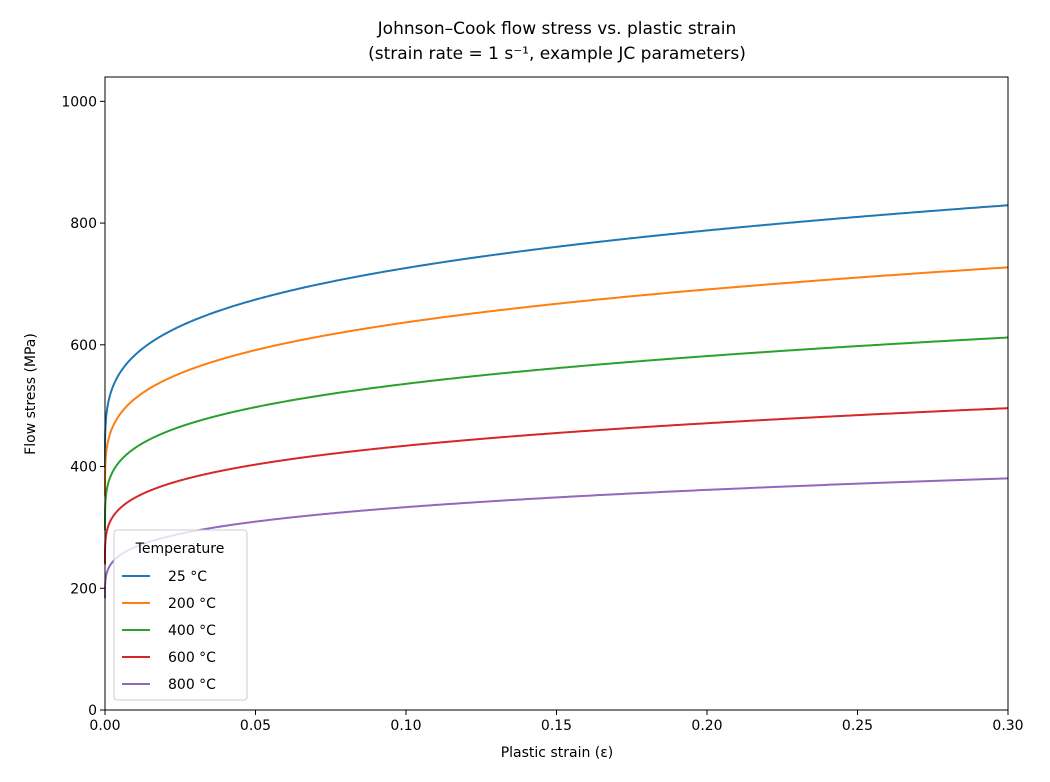  I want to click on x-tick-label: 0.20, so click(706, 726).